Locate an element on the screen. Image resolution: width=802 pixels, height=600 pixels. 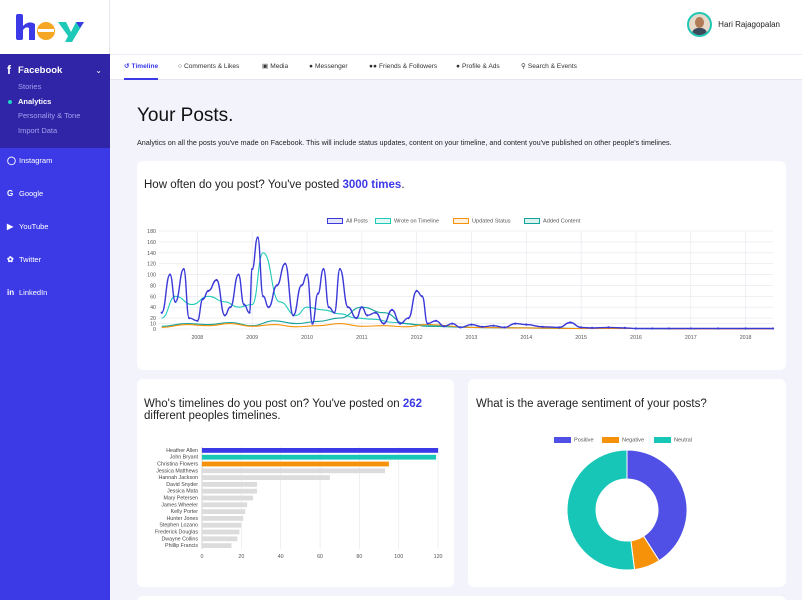
sidebar-item-youtube: ▶ YouTube is located at coordinates (55, 226).